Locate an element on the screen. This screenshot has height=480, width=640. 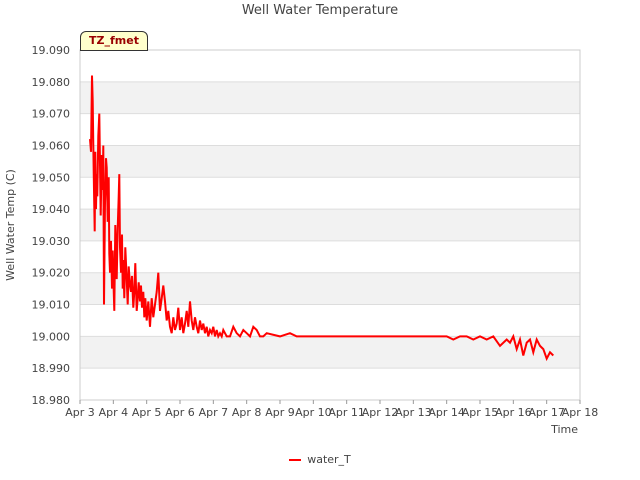
y-tick-label: 18.990 is located at coordinates (51, 368).